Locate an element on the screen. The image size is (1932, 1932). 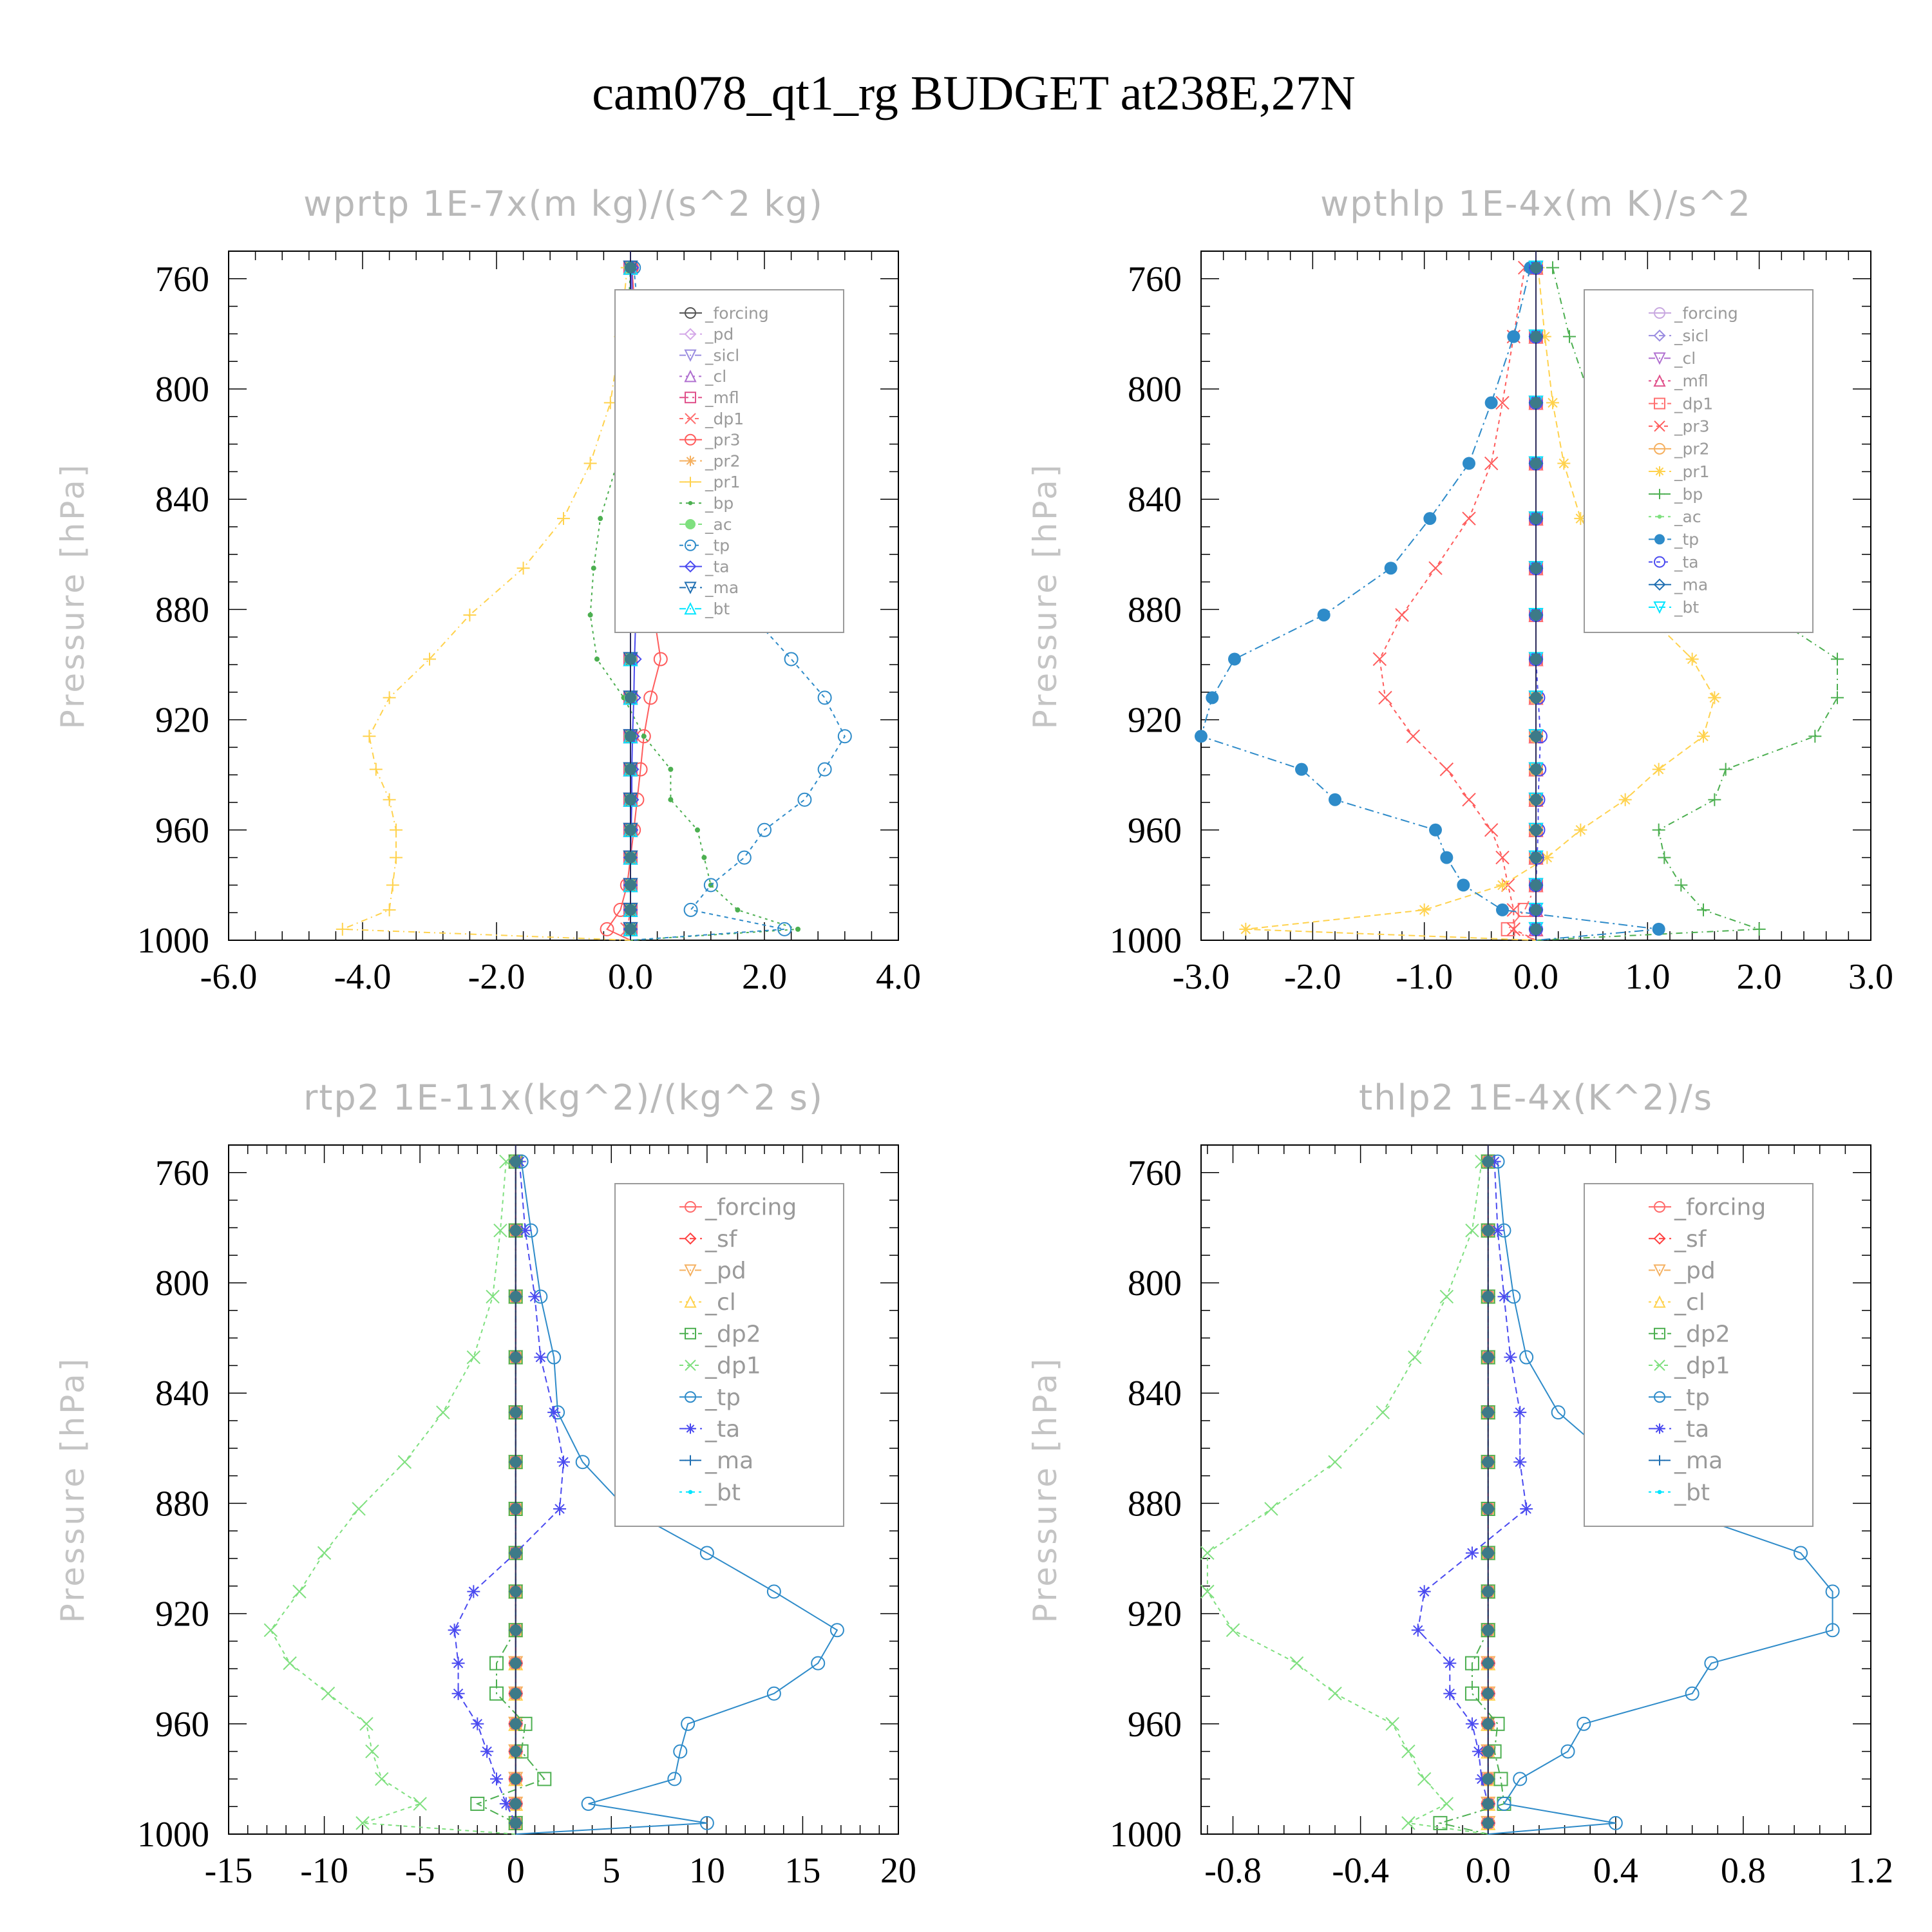
legend-entry: _dp1 is located at coordinates (1681, 403).